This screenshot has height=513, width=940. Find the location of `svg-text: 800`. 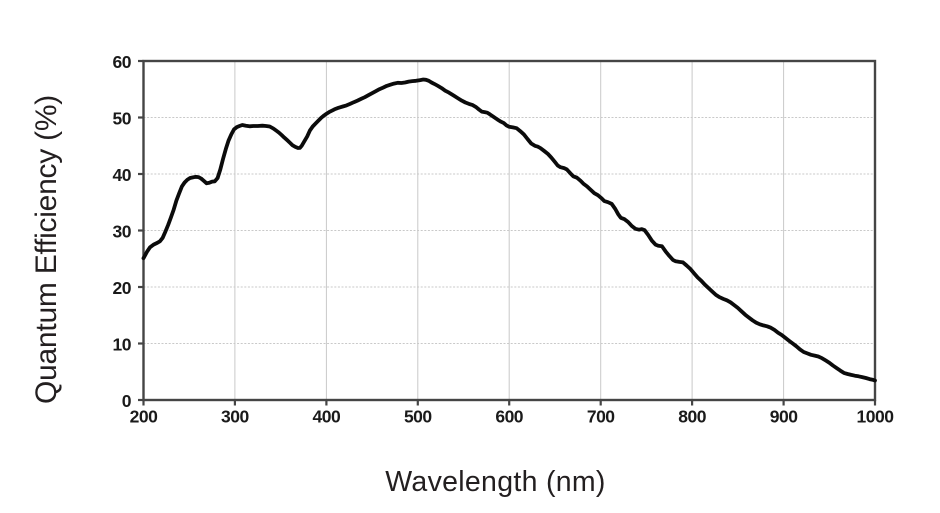

svg-text: 800 is located at coordinates (692, 417).